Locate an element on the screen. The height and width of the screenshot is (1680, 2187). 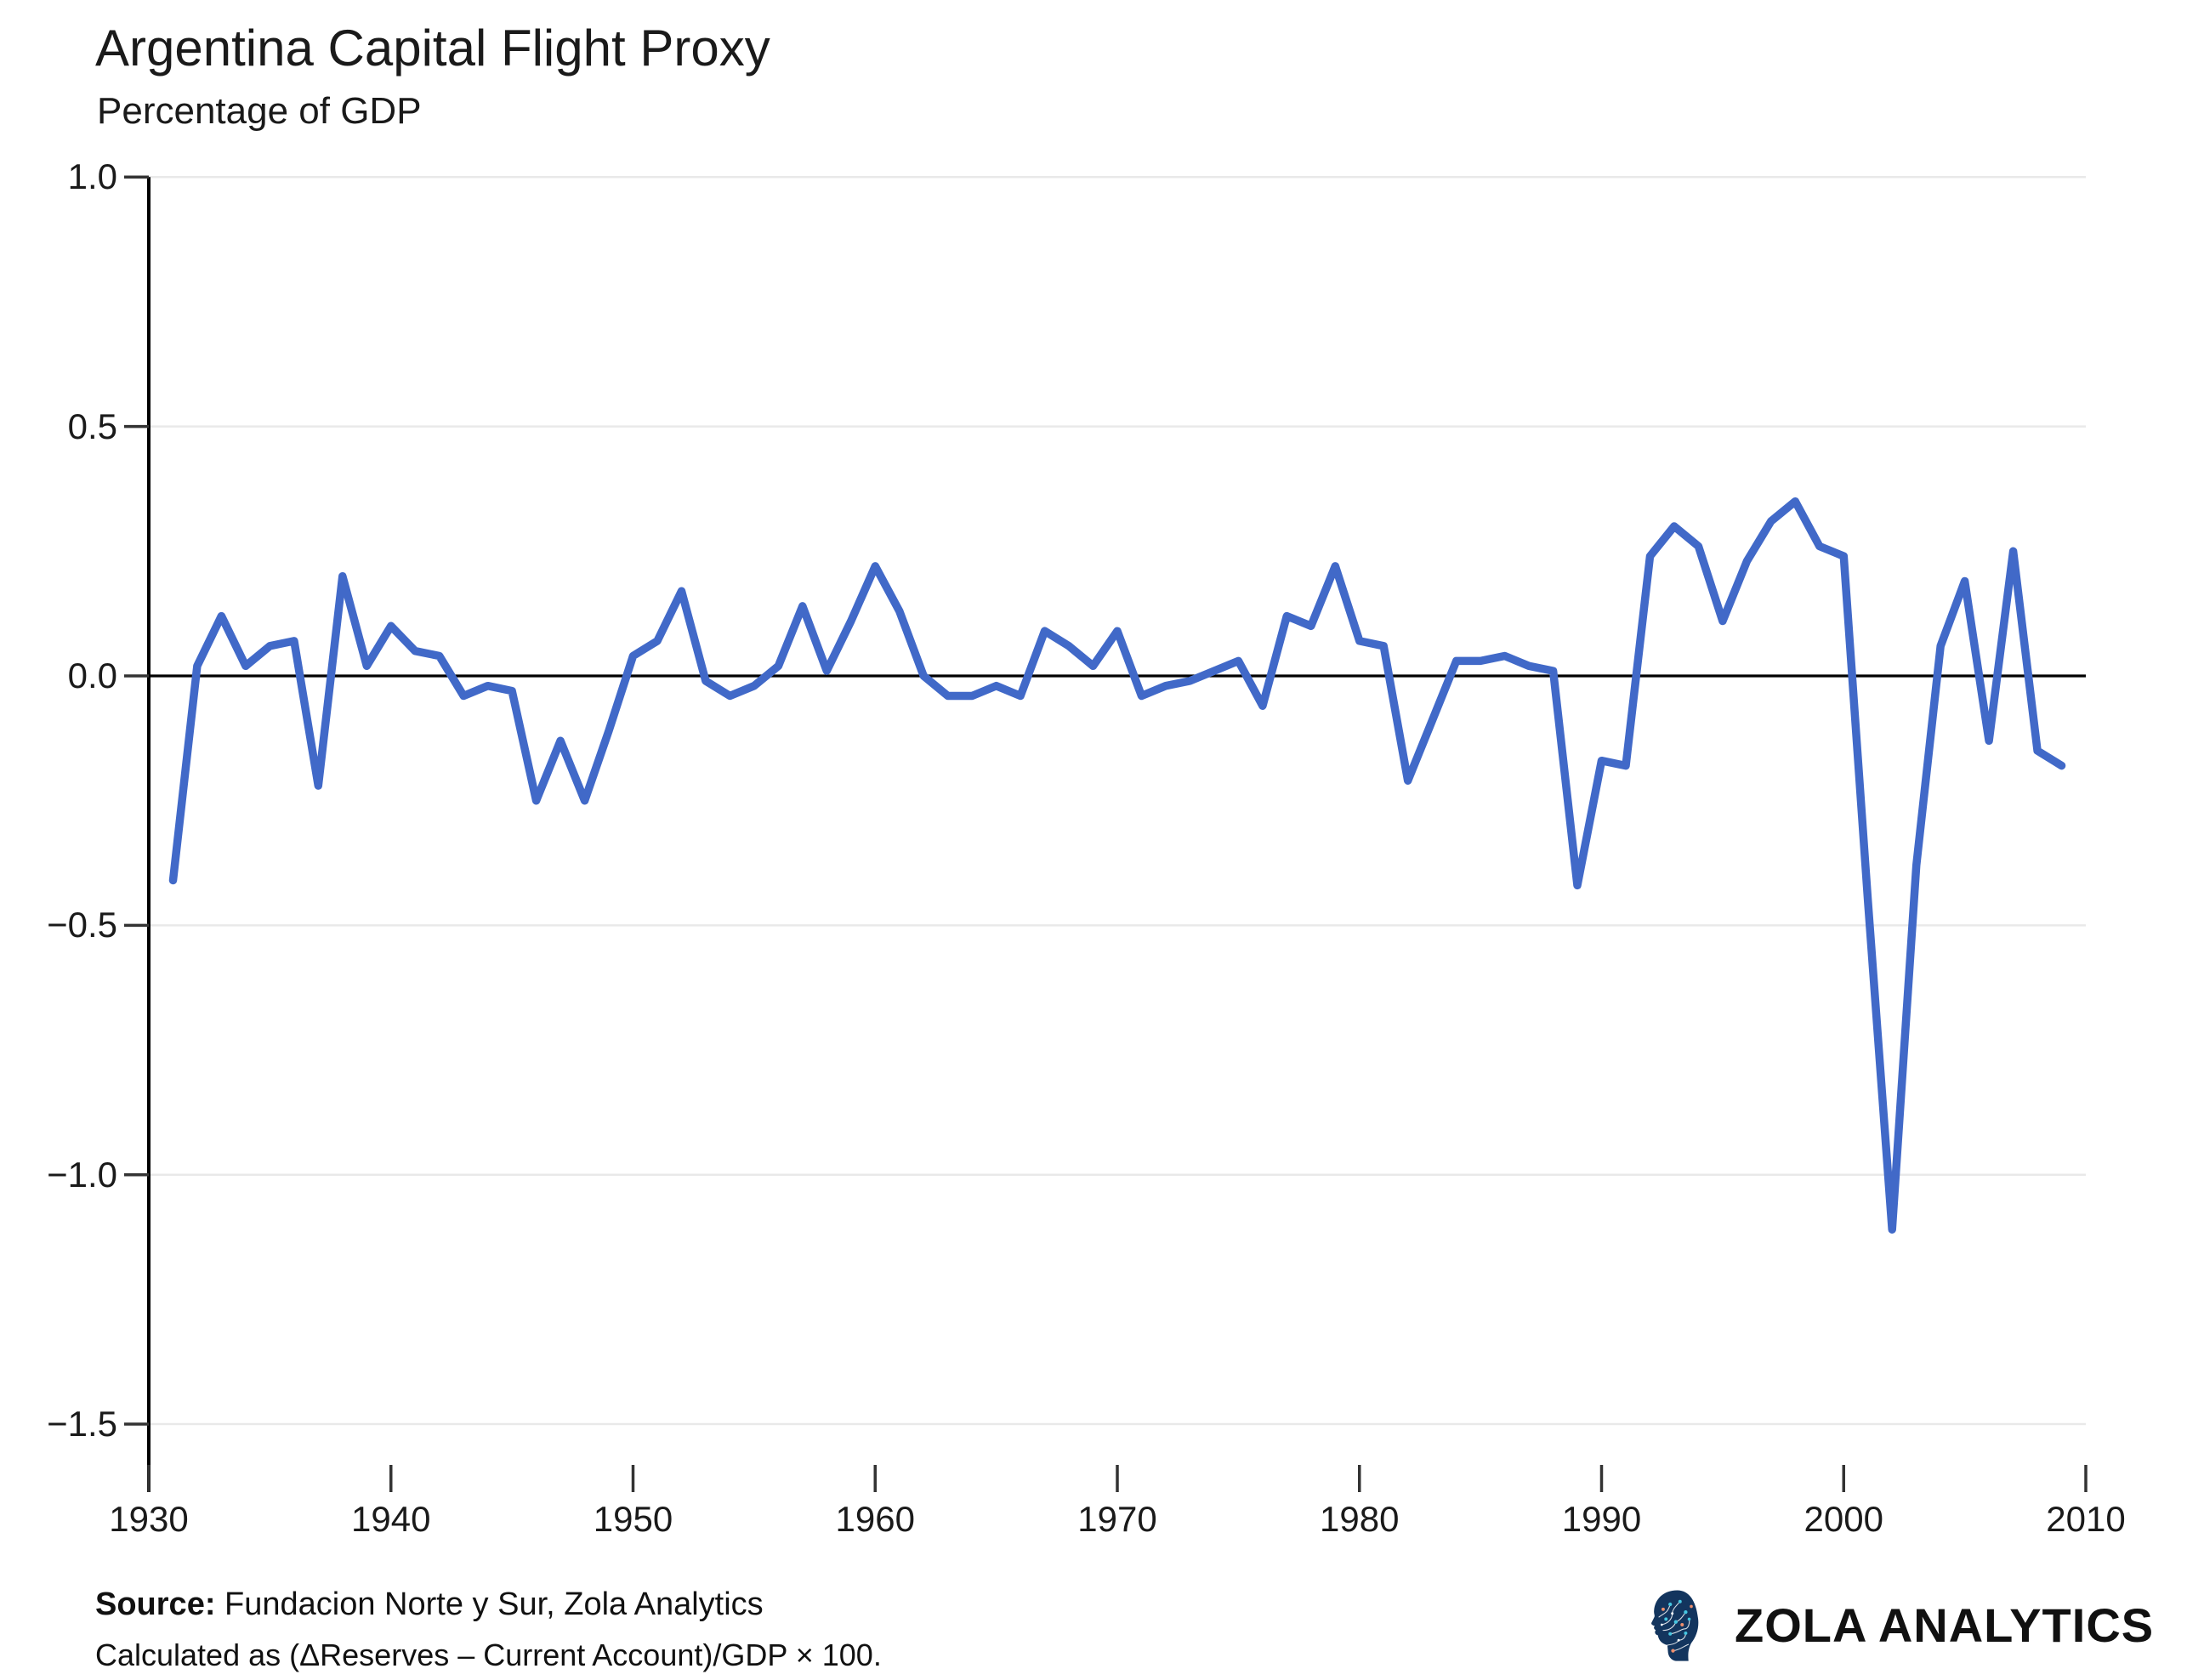
circuit-nodes-white is located at coordinates (1670, 1627).